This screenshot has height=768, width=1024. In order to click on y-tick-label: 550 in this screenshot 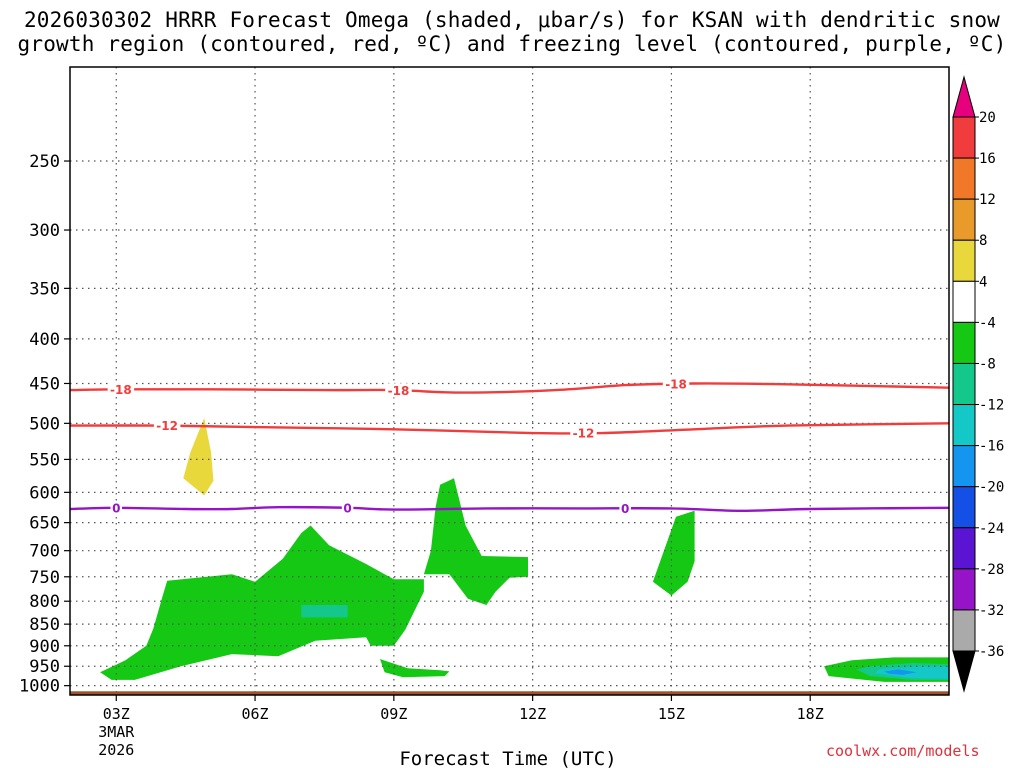, I will do `click(44, 460)`.